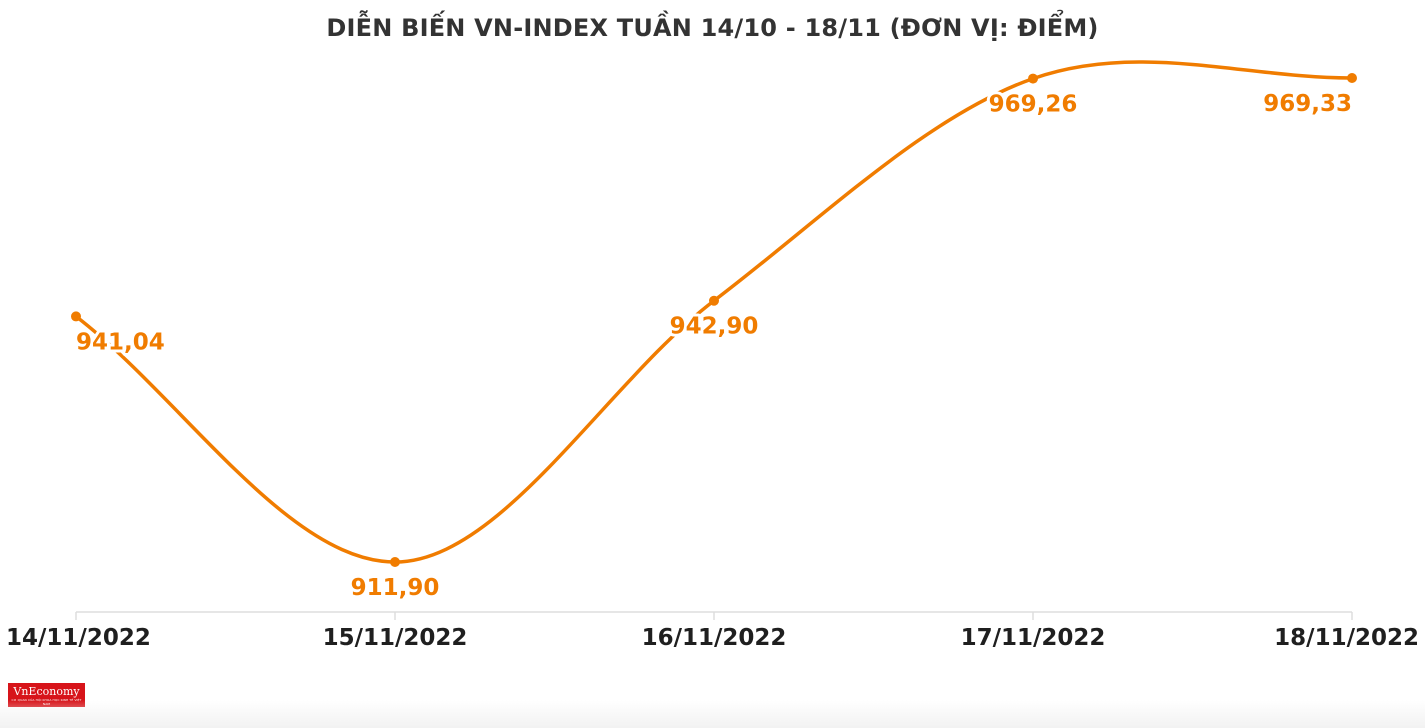 This screenshot has width=1425, height=728. I want to click on x-tick-label-3: 16/11/2022, so click(714, 638).